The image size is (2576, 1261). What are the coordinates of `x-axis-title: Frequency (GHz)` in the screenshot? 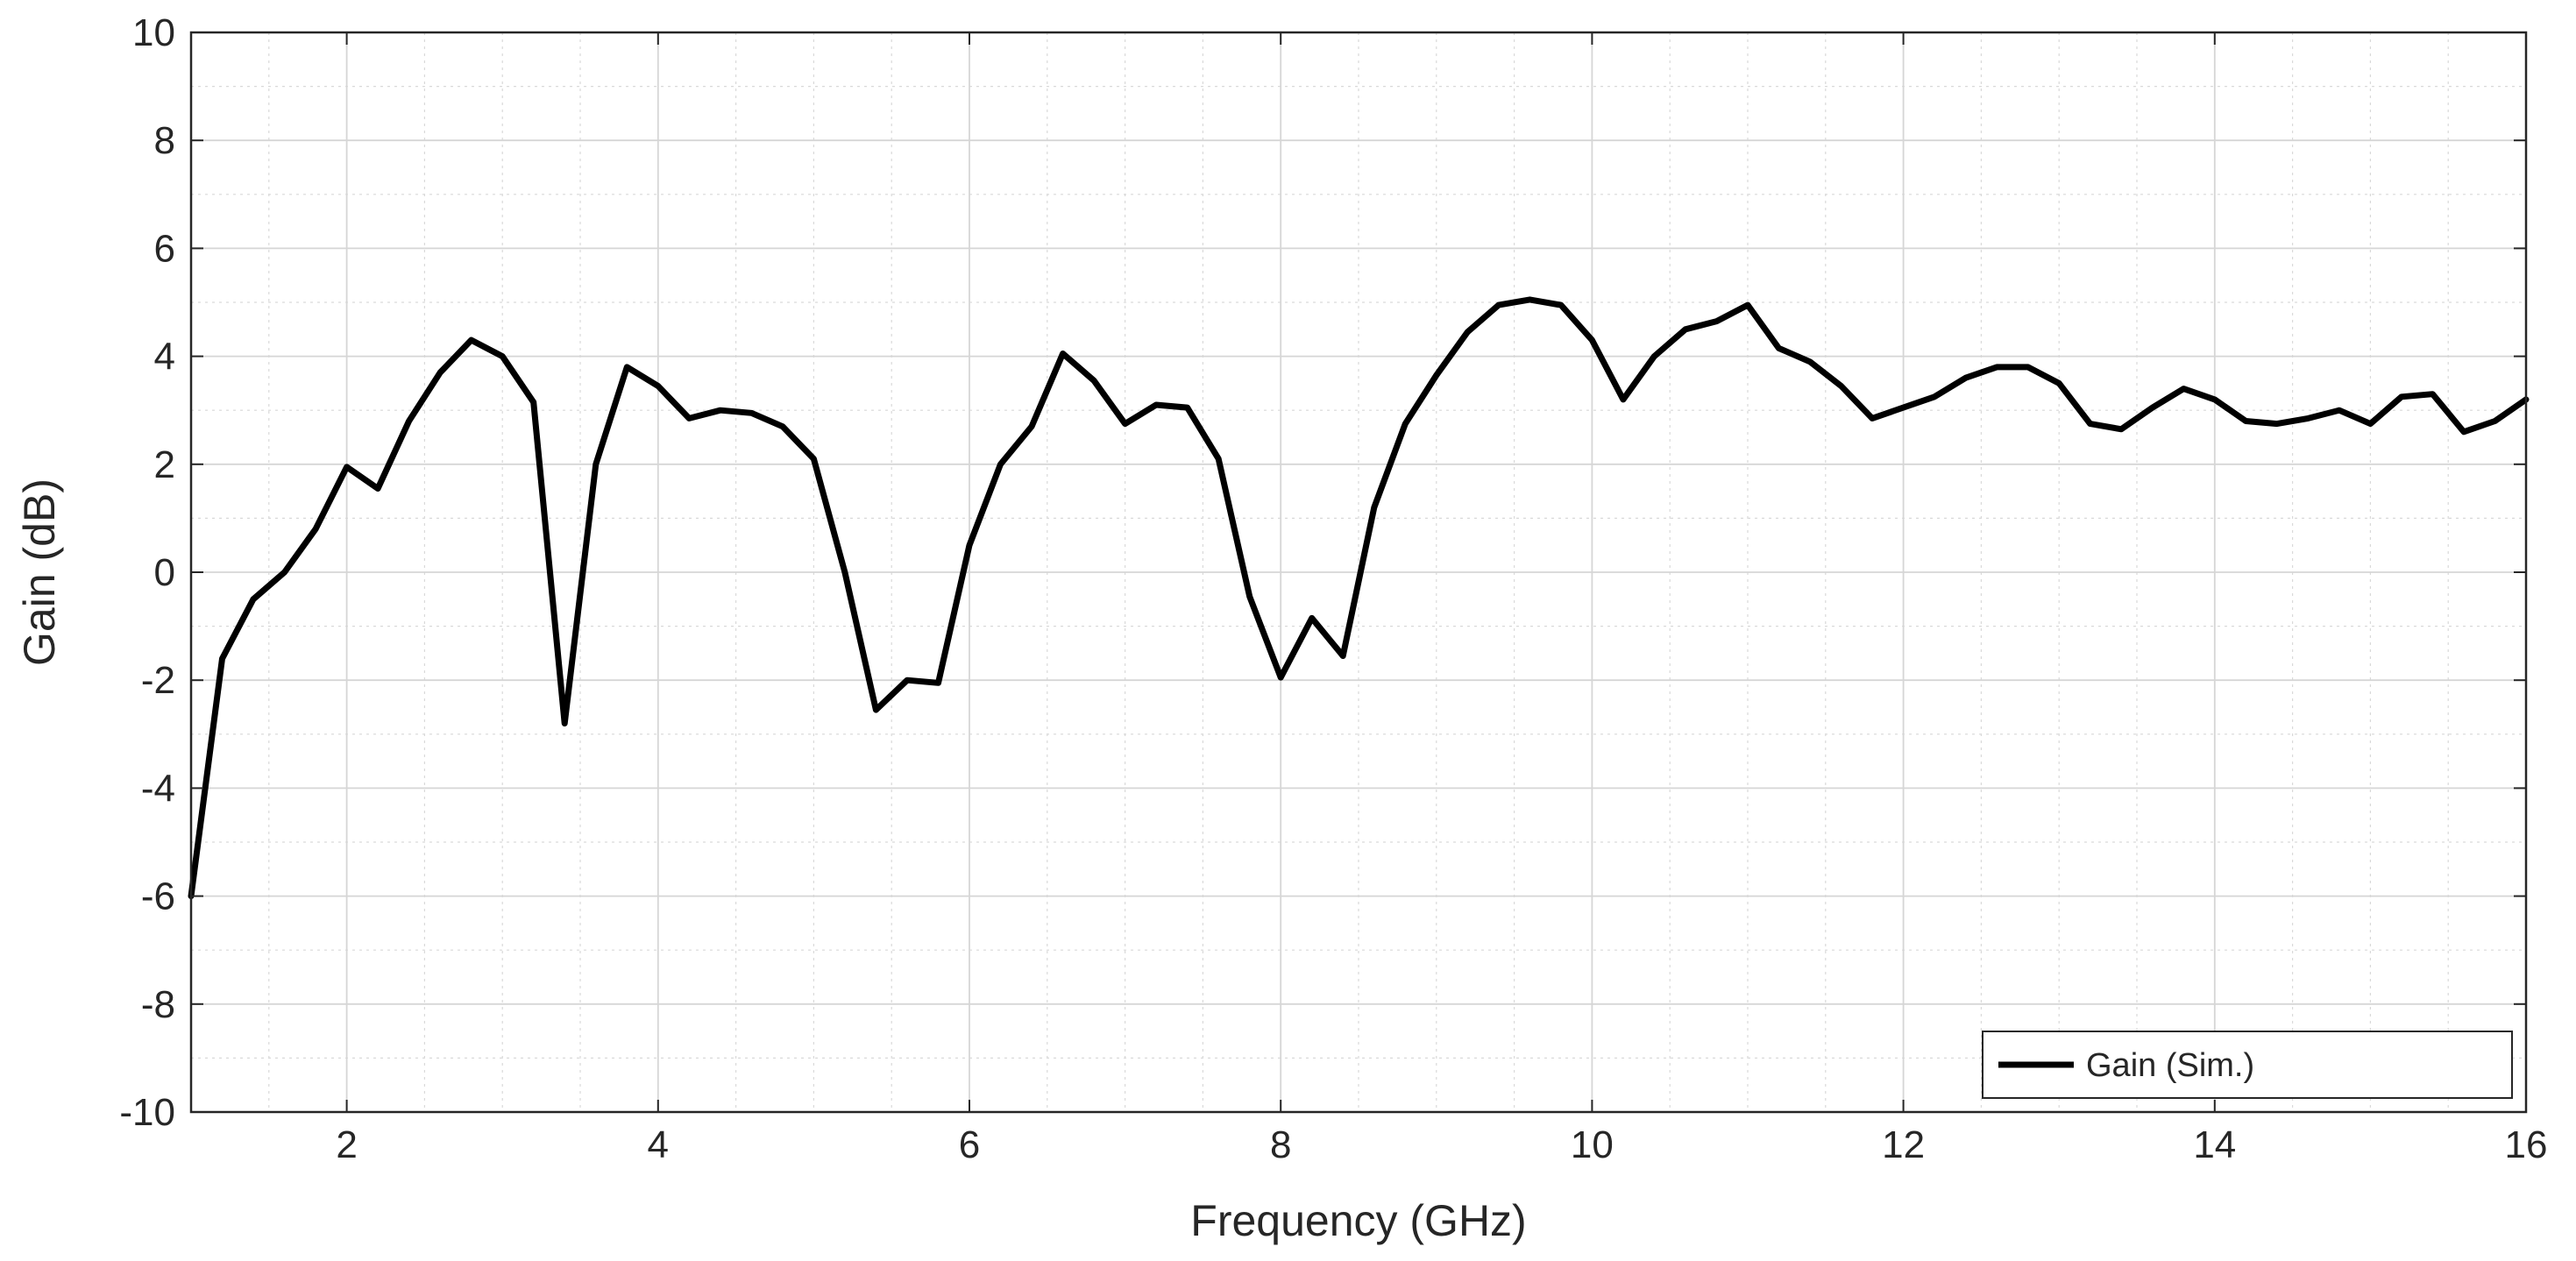 It's located at (1358, 1220).